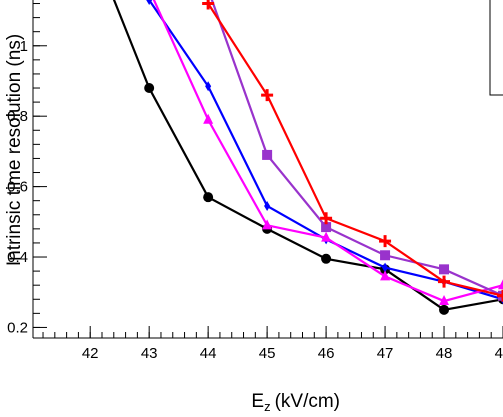 The height and width of the screenshot is (417, 503). I want to click on x-tick-label: 43, so click(149, 353).